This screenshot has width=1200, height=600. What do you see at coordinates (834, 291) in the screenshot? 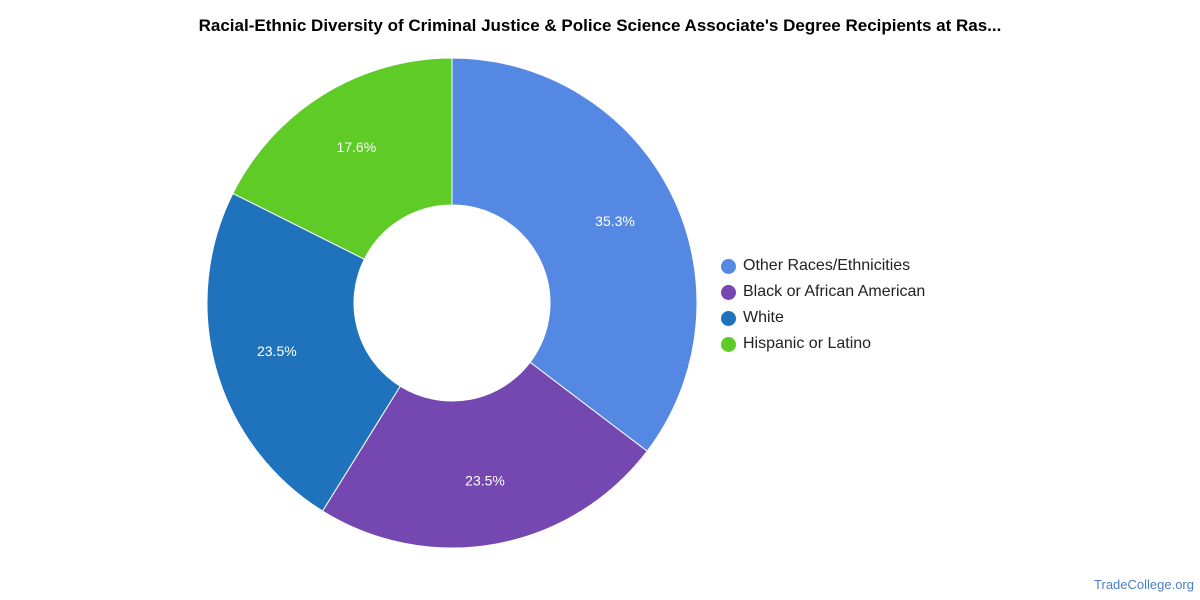
I see `legend-label: Black or African American` at bounding box center [834, 291].